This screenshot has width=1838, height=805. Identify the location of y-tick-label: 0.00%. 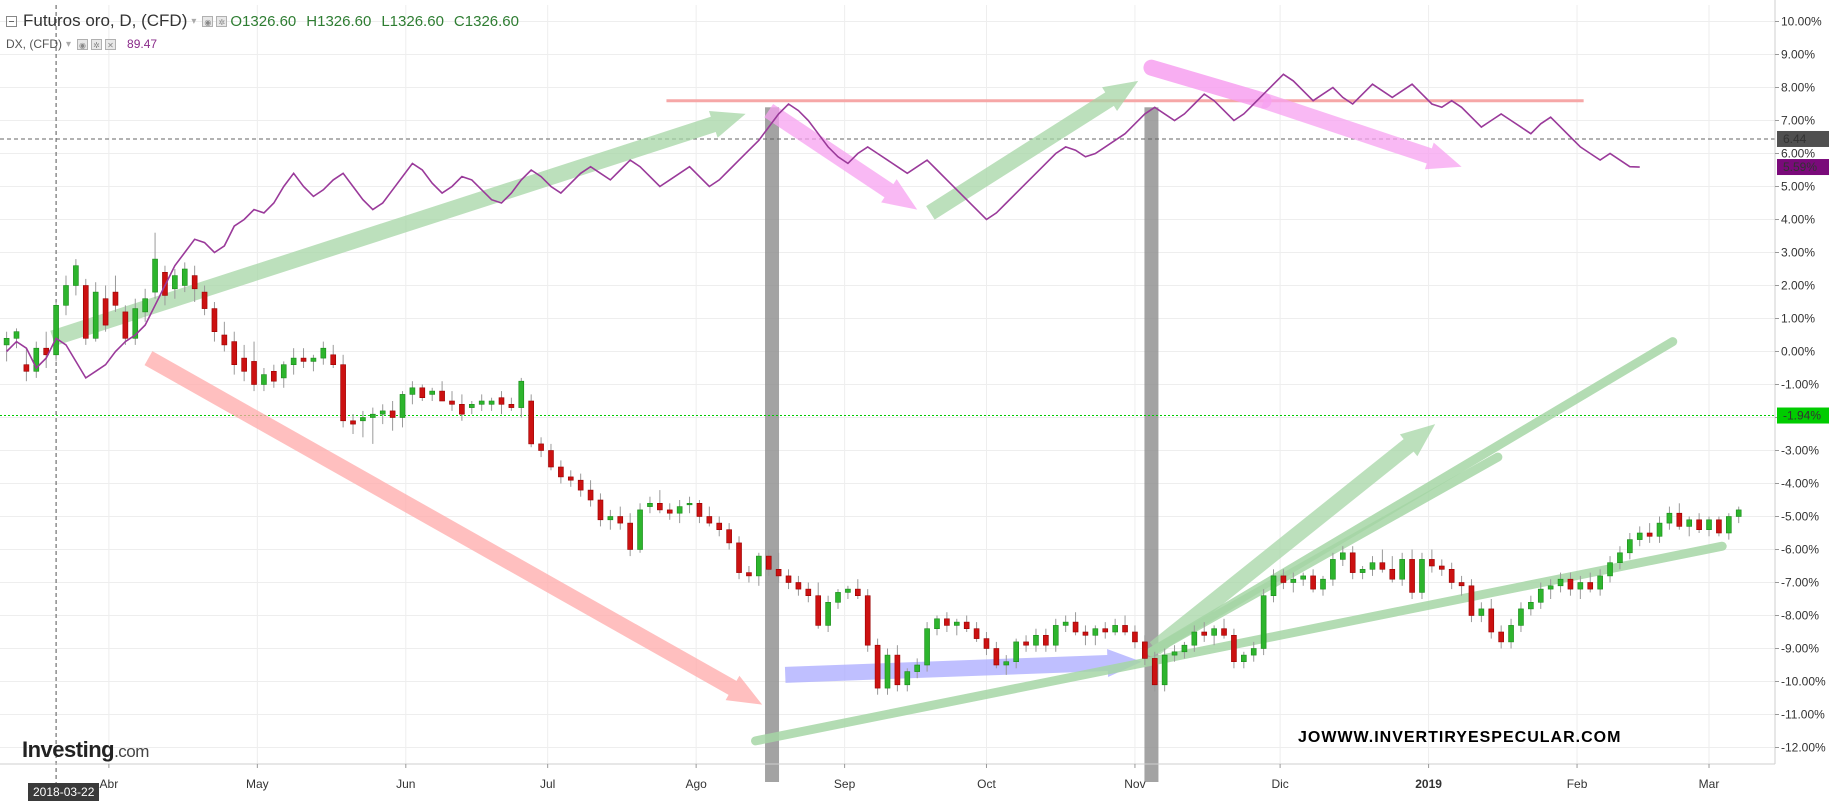
(1798, 352).